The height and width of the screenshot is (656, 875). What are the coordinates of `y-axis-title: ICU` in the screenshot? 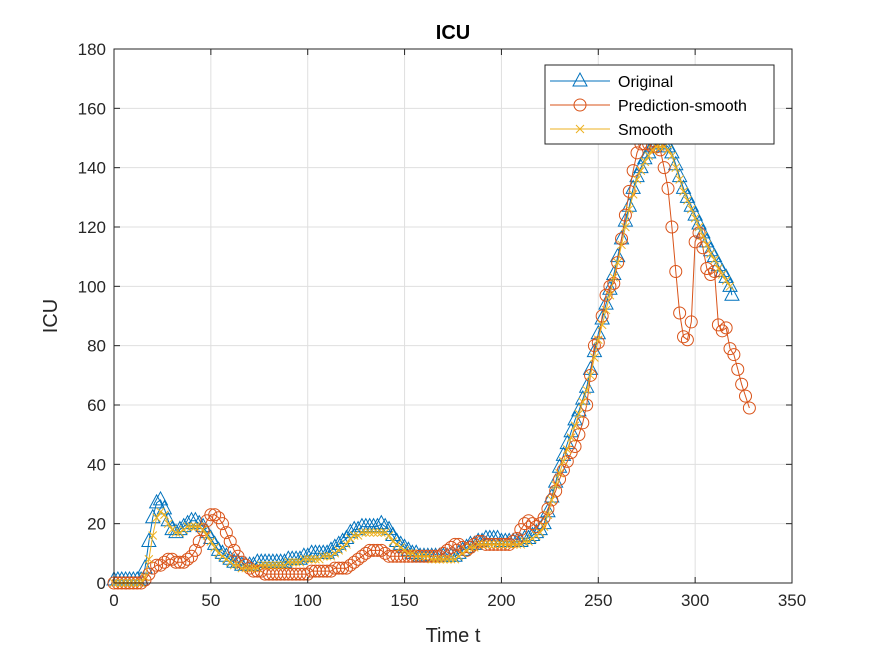 It's located at (51, 316).